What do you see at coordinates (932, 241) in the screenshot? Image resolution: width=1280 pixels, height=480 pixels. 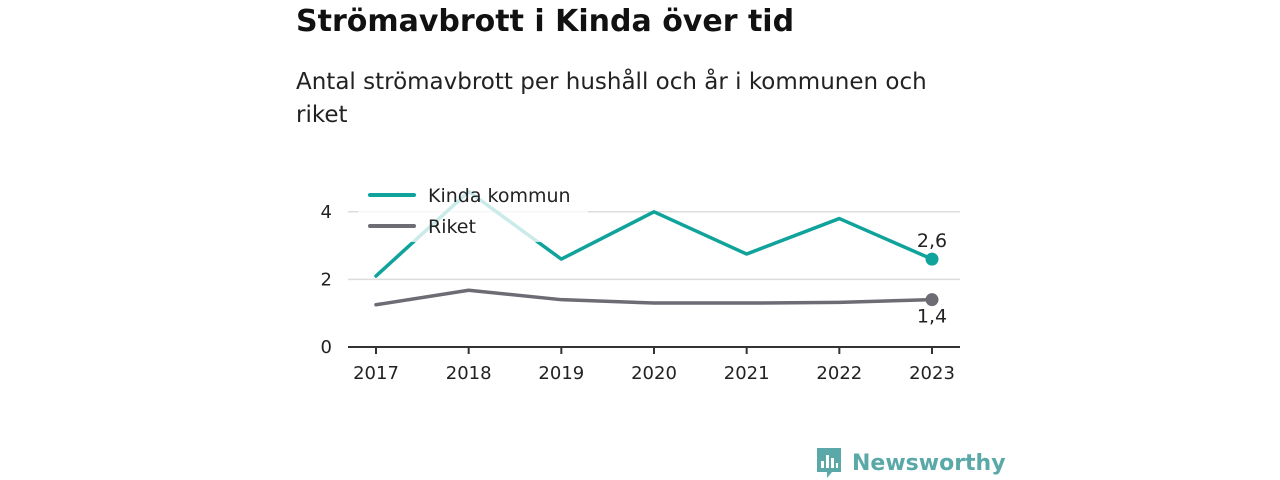 I see `end-value-label: 2,6` at bounding box center [932, 241].